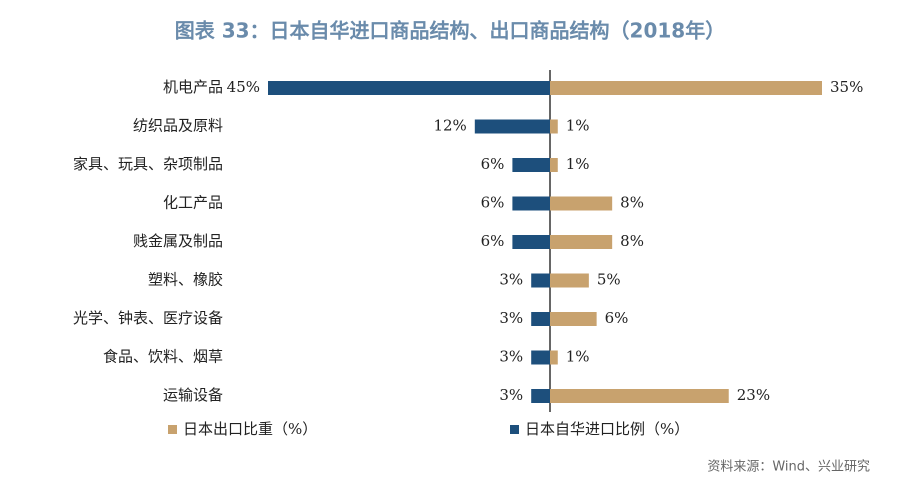  Describe the element at coordinates (450, 31) in the screenshot. I see `chart-title: 图表 33：日本自华进口商品结构、出口商品结构（2018年）` at that location.